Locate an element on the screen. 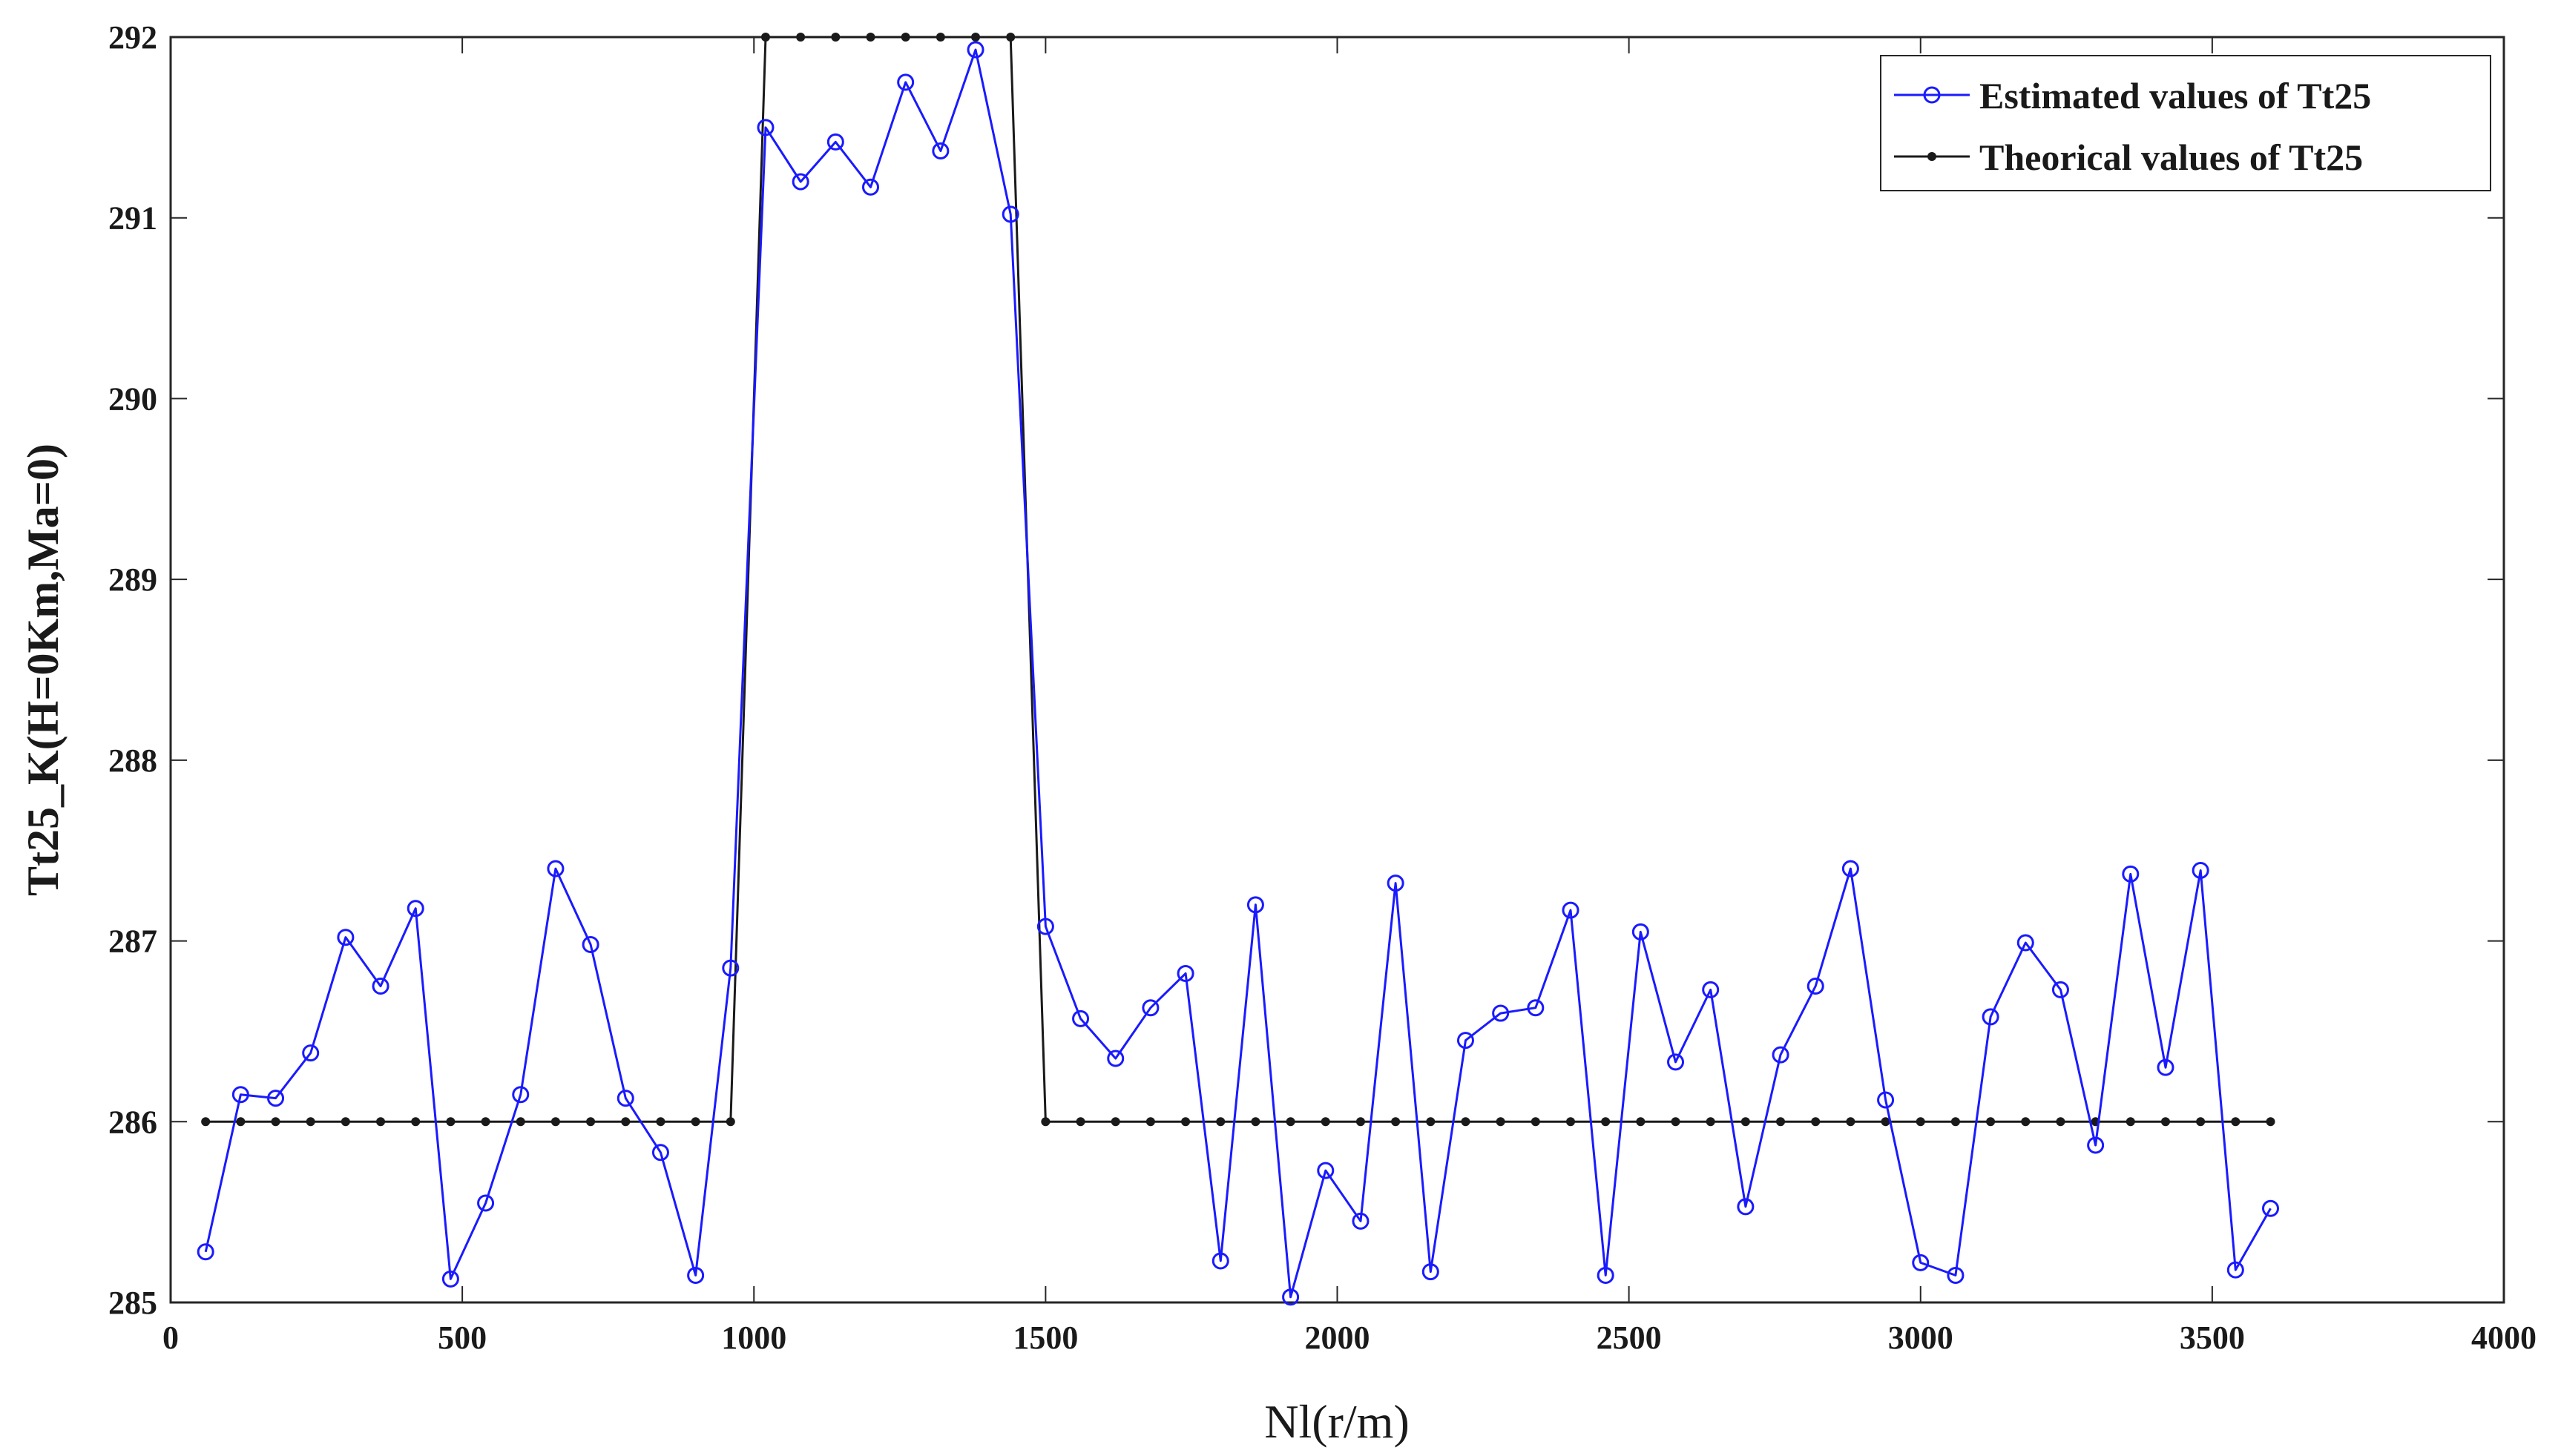 The image size is (2561, 1456). legend-box is located at coordinates (2185, 123).